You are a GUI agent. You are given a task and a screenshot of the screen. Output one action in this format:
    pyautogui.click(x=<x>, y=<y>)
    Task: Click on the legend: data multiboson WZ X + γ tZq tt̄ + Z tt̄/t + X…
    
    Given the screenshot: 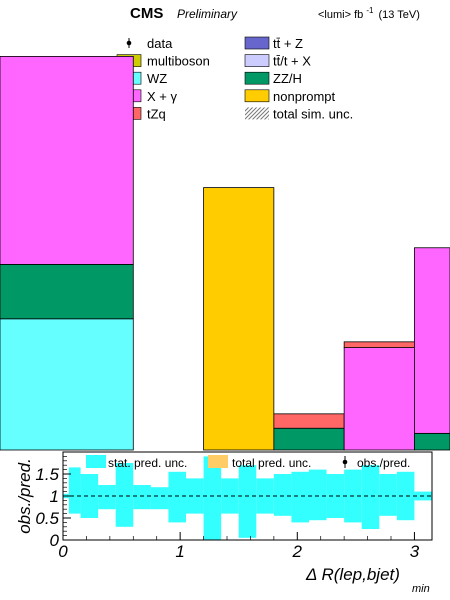 What is the action you would take?
    pyautogui.click(x=234, y=78)
    